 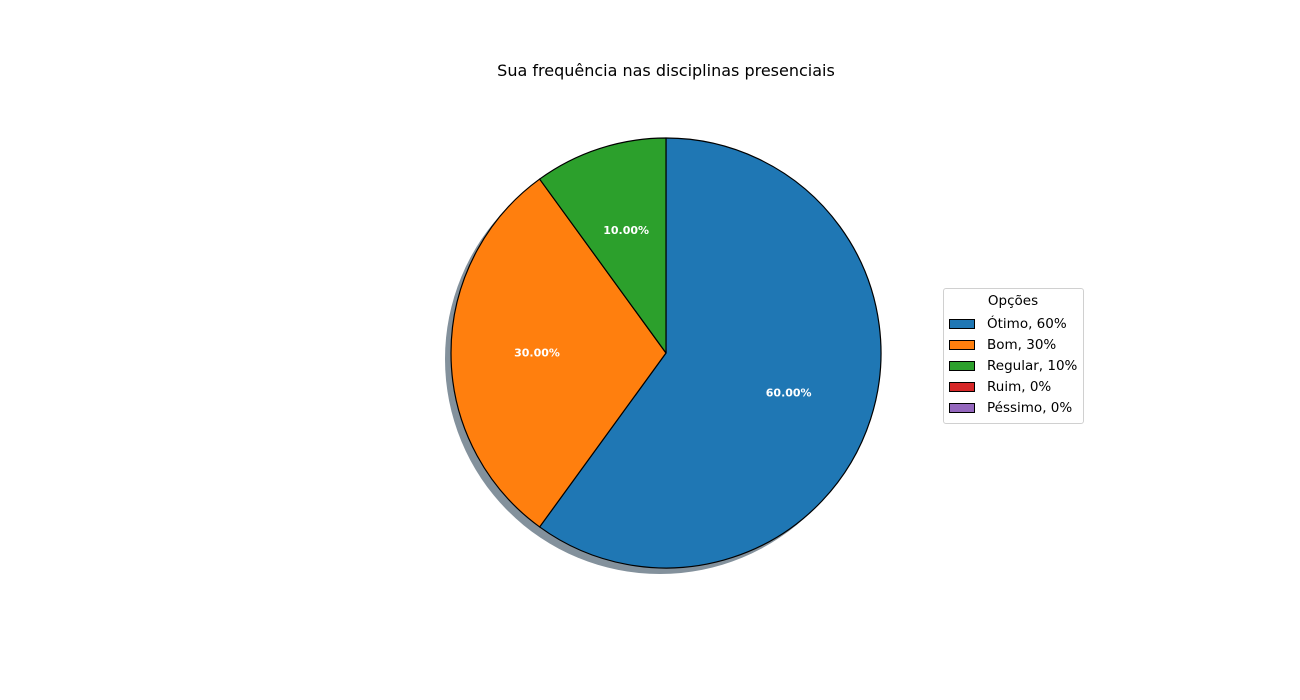 I want to click on legend-title: Opções, so click(x=1013, y=301).